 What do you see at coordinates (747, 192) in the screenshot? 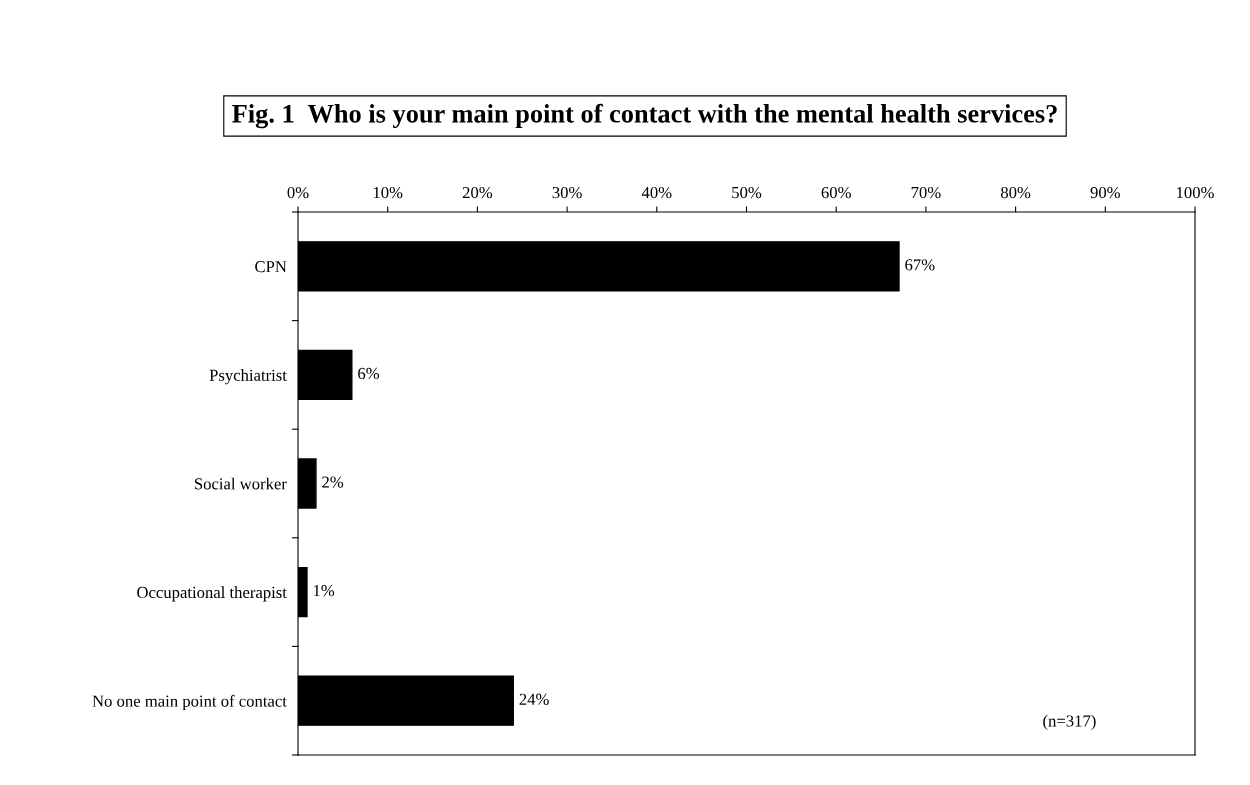
I see `x-tick-label: 50%` at bounding box center [747, 192].